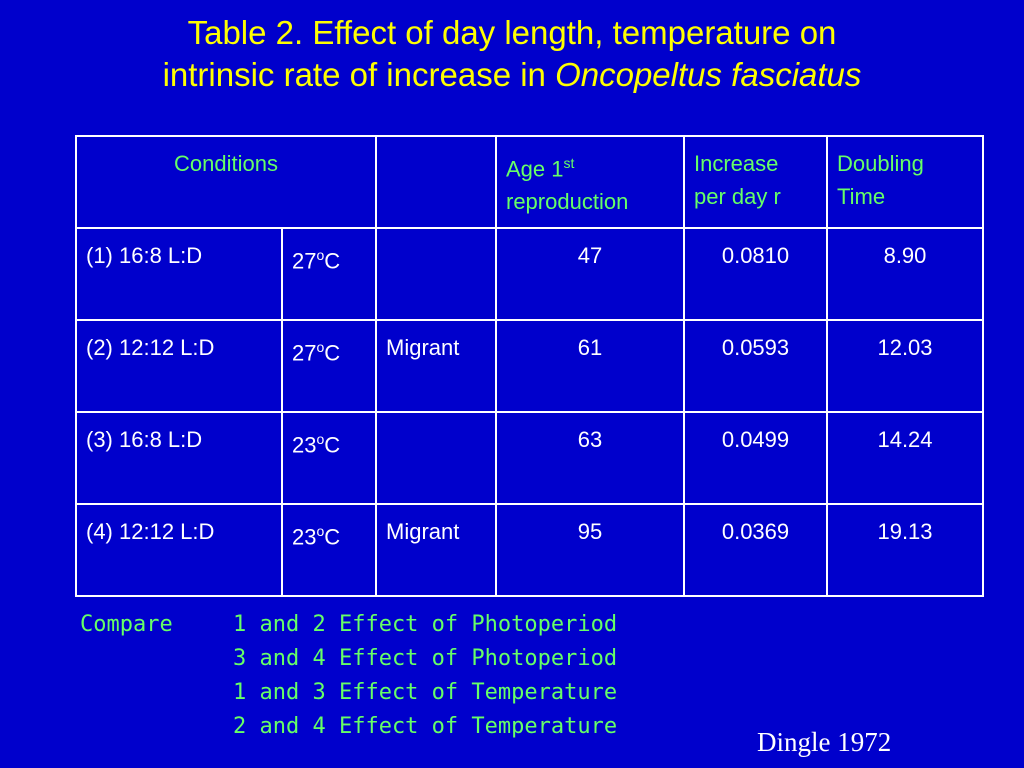  What do you see at coordinates (755, 458) in the screenshot?
I see `cell-increase: 0.0499` at bounding box center [755, 458].